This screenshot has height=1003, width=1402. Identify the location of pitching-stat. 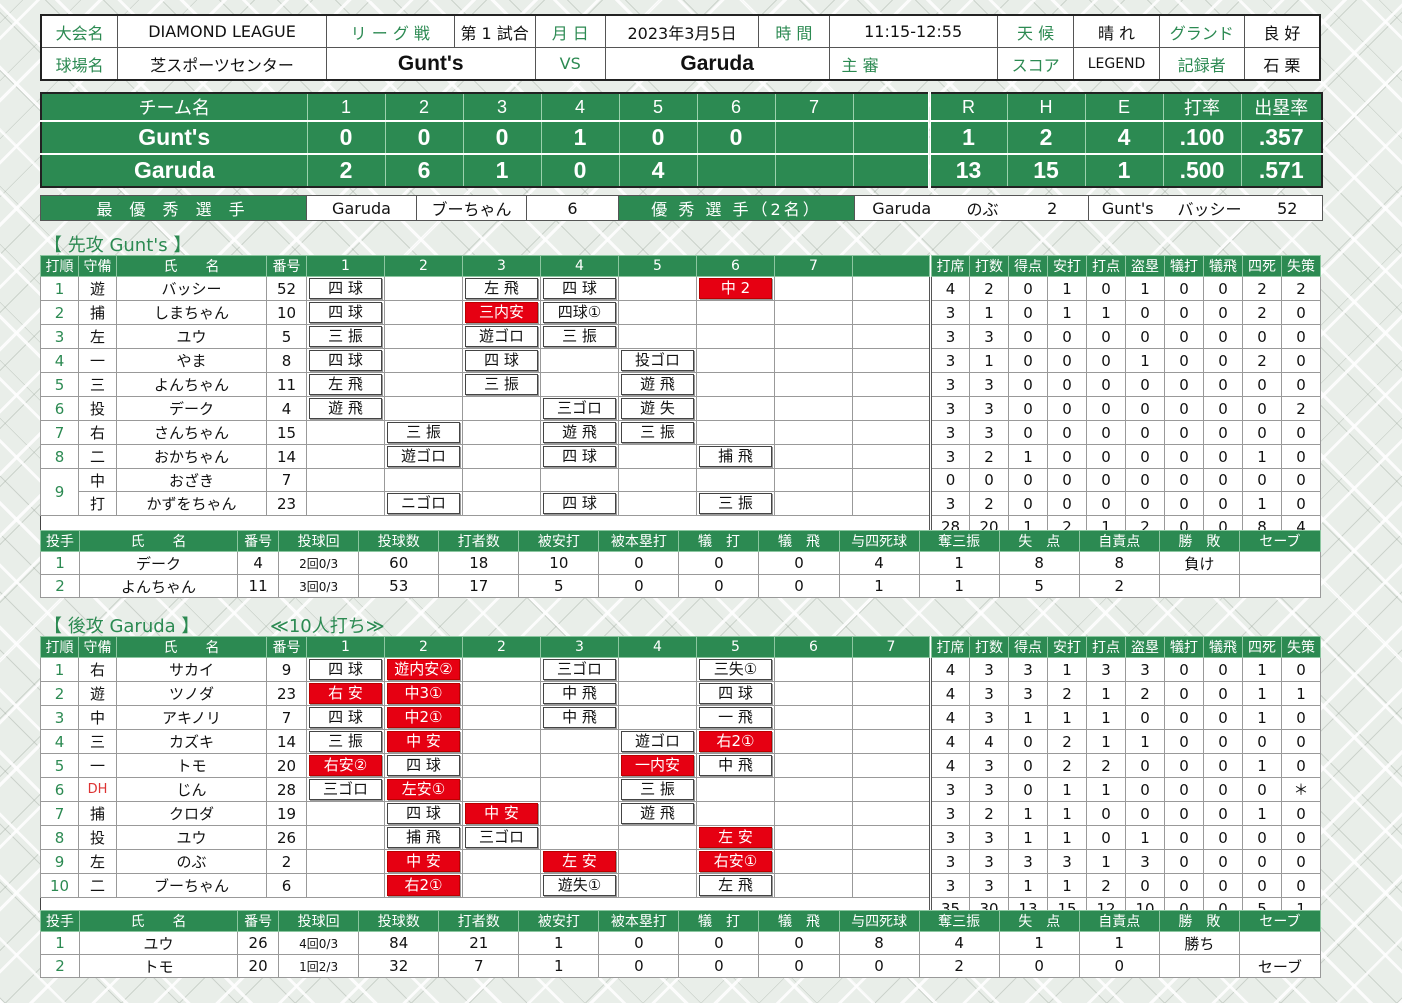
(1280, 586).